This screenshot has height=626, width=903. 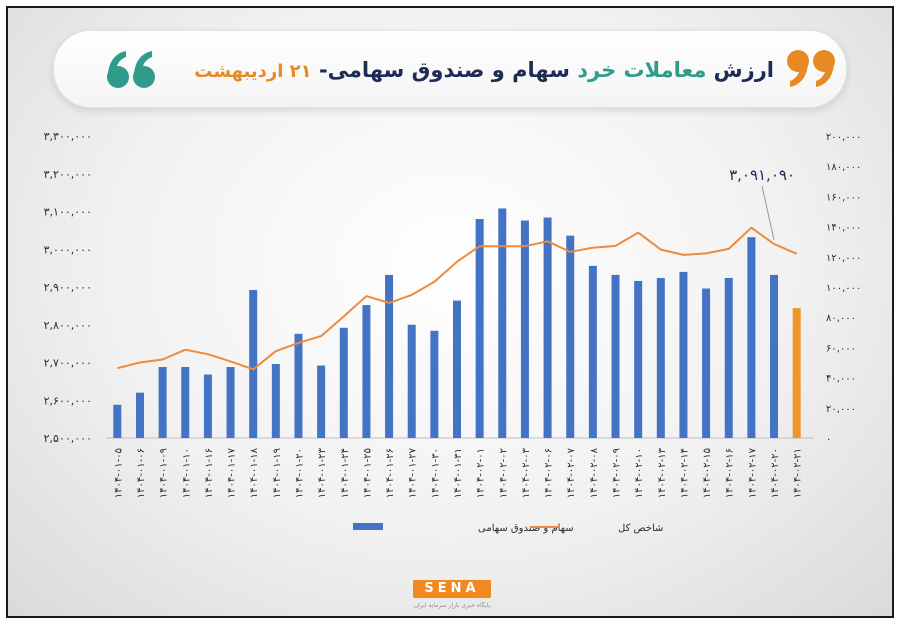 I want to click on quote-mark-right-icon, so click(x=811, y=68).